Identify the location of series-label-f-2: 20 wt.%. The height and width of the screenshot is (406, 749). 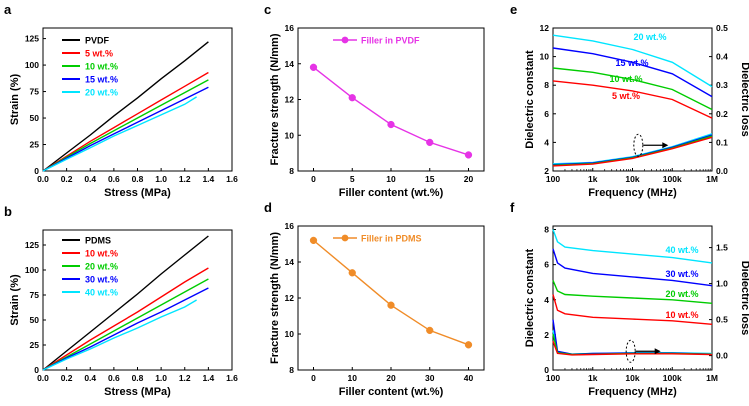
(681, 294).